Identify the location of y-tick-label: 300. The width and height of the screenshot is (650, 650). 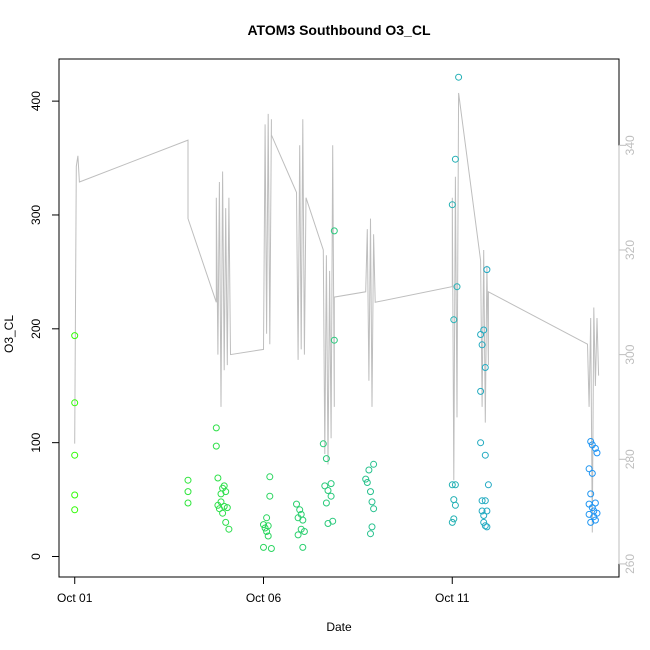
(36, 215).